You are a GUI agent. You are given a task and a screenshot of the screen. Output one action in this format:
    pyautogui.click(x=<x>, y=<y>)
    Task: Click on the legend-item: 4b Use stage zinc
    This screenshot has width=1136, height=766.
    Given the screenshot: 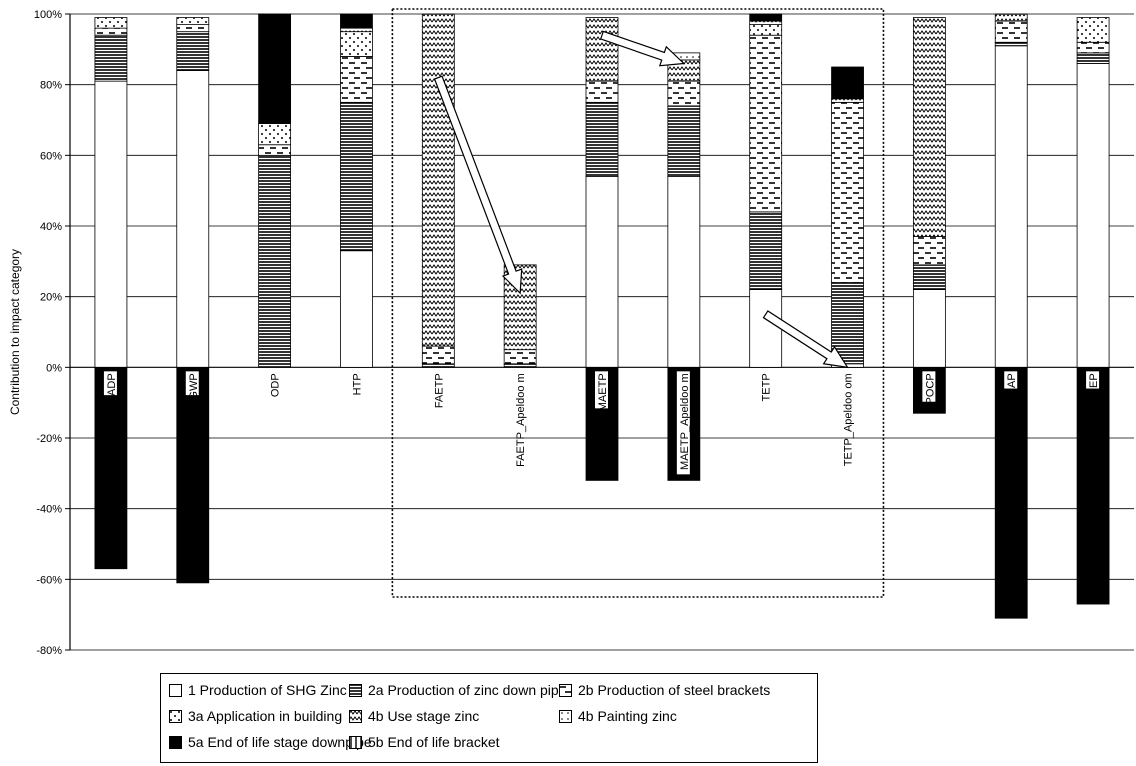 What is the action you would take?
    pyautogui.click(x=414, y=716)
    